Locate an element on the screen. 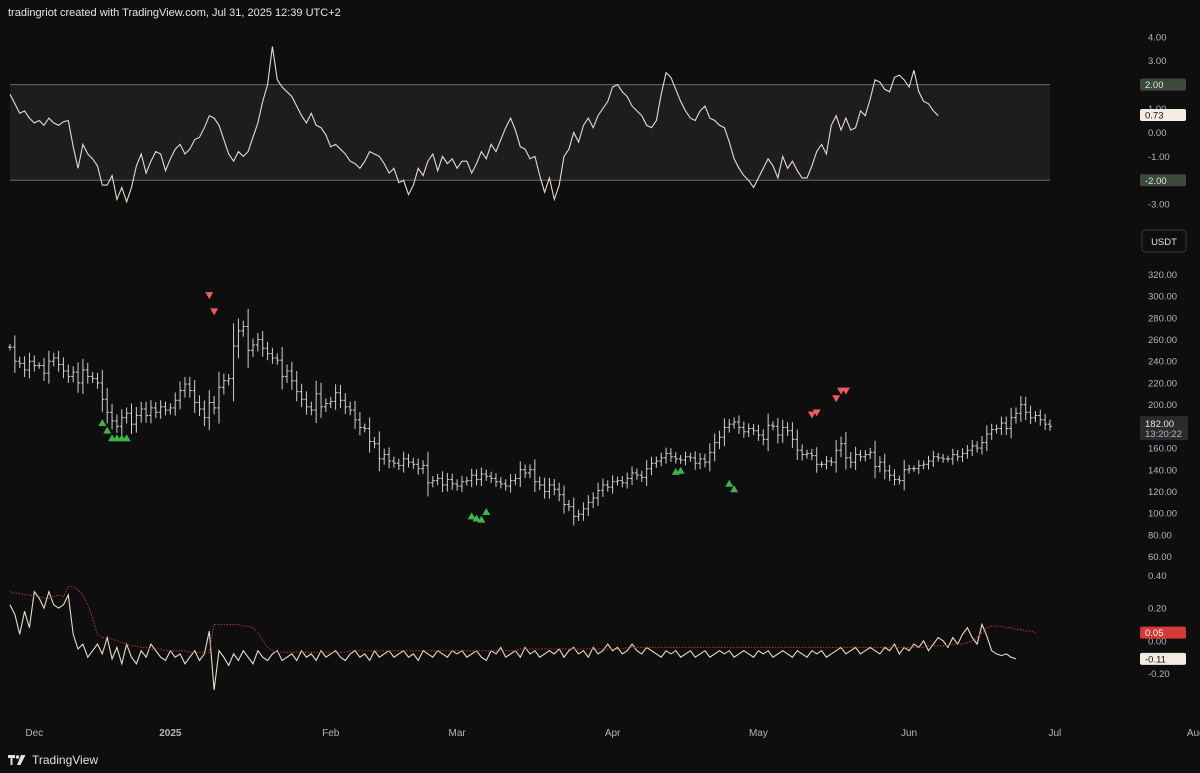 Image resolution: width=1200 pixels, height=773 pixels. time-axis-label: Jun is located at coordinates (909, 733).